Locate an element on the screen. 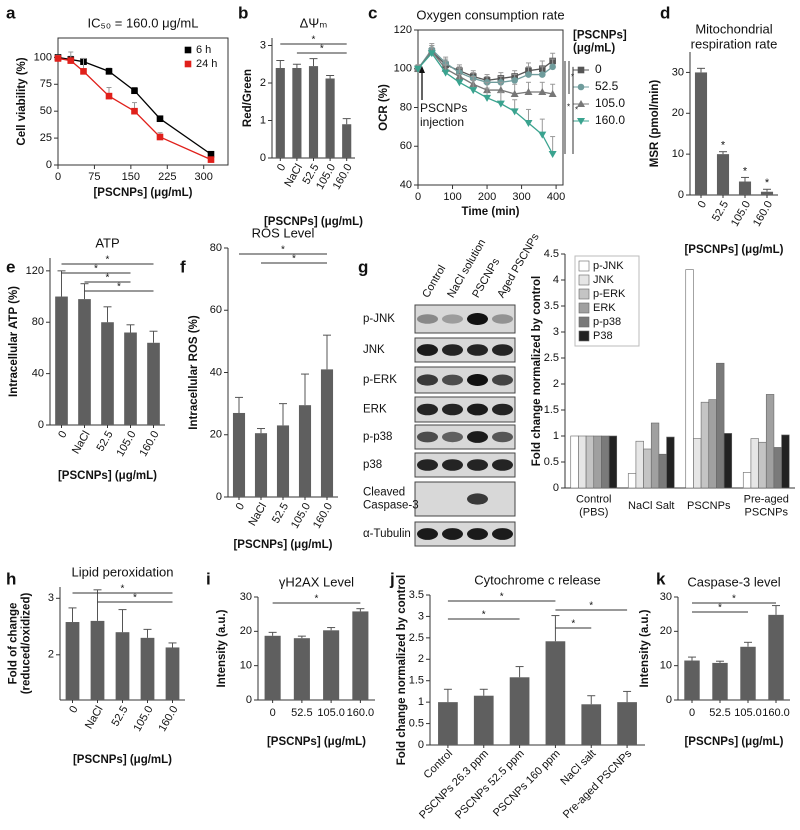 The height and width of the screenshot is (830, 800). row-label-line: Cleaved is located at coordinates (384, 492).